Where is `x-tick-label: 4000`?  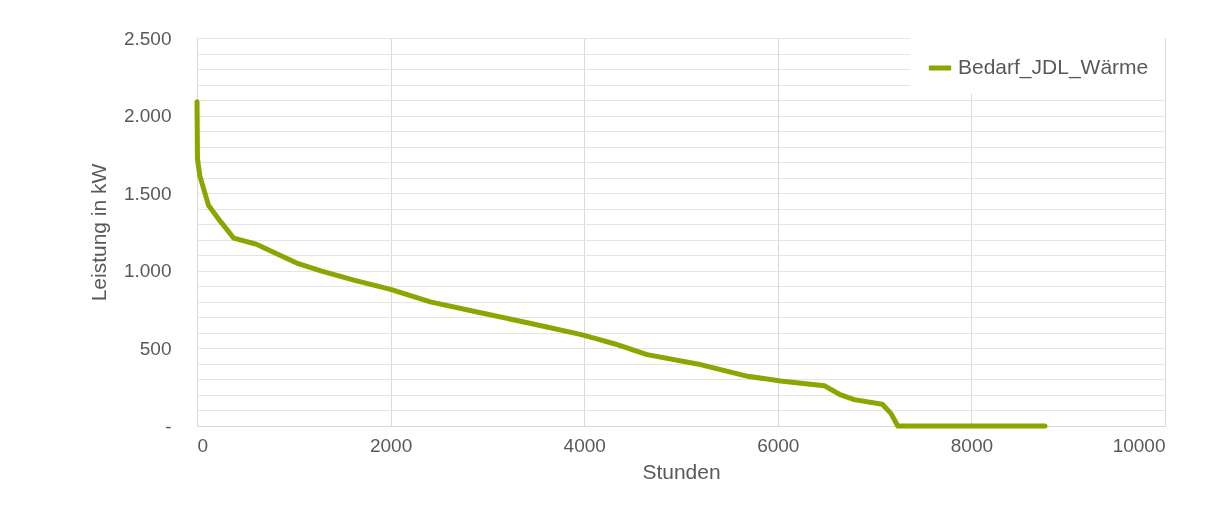
x-tick-label: 4000 is located at coordinates (584, 445).